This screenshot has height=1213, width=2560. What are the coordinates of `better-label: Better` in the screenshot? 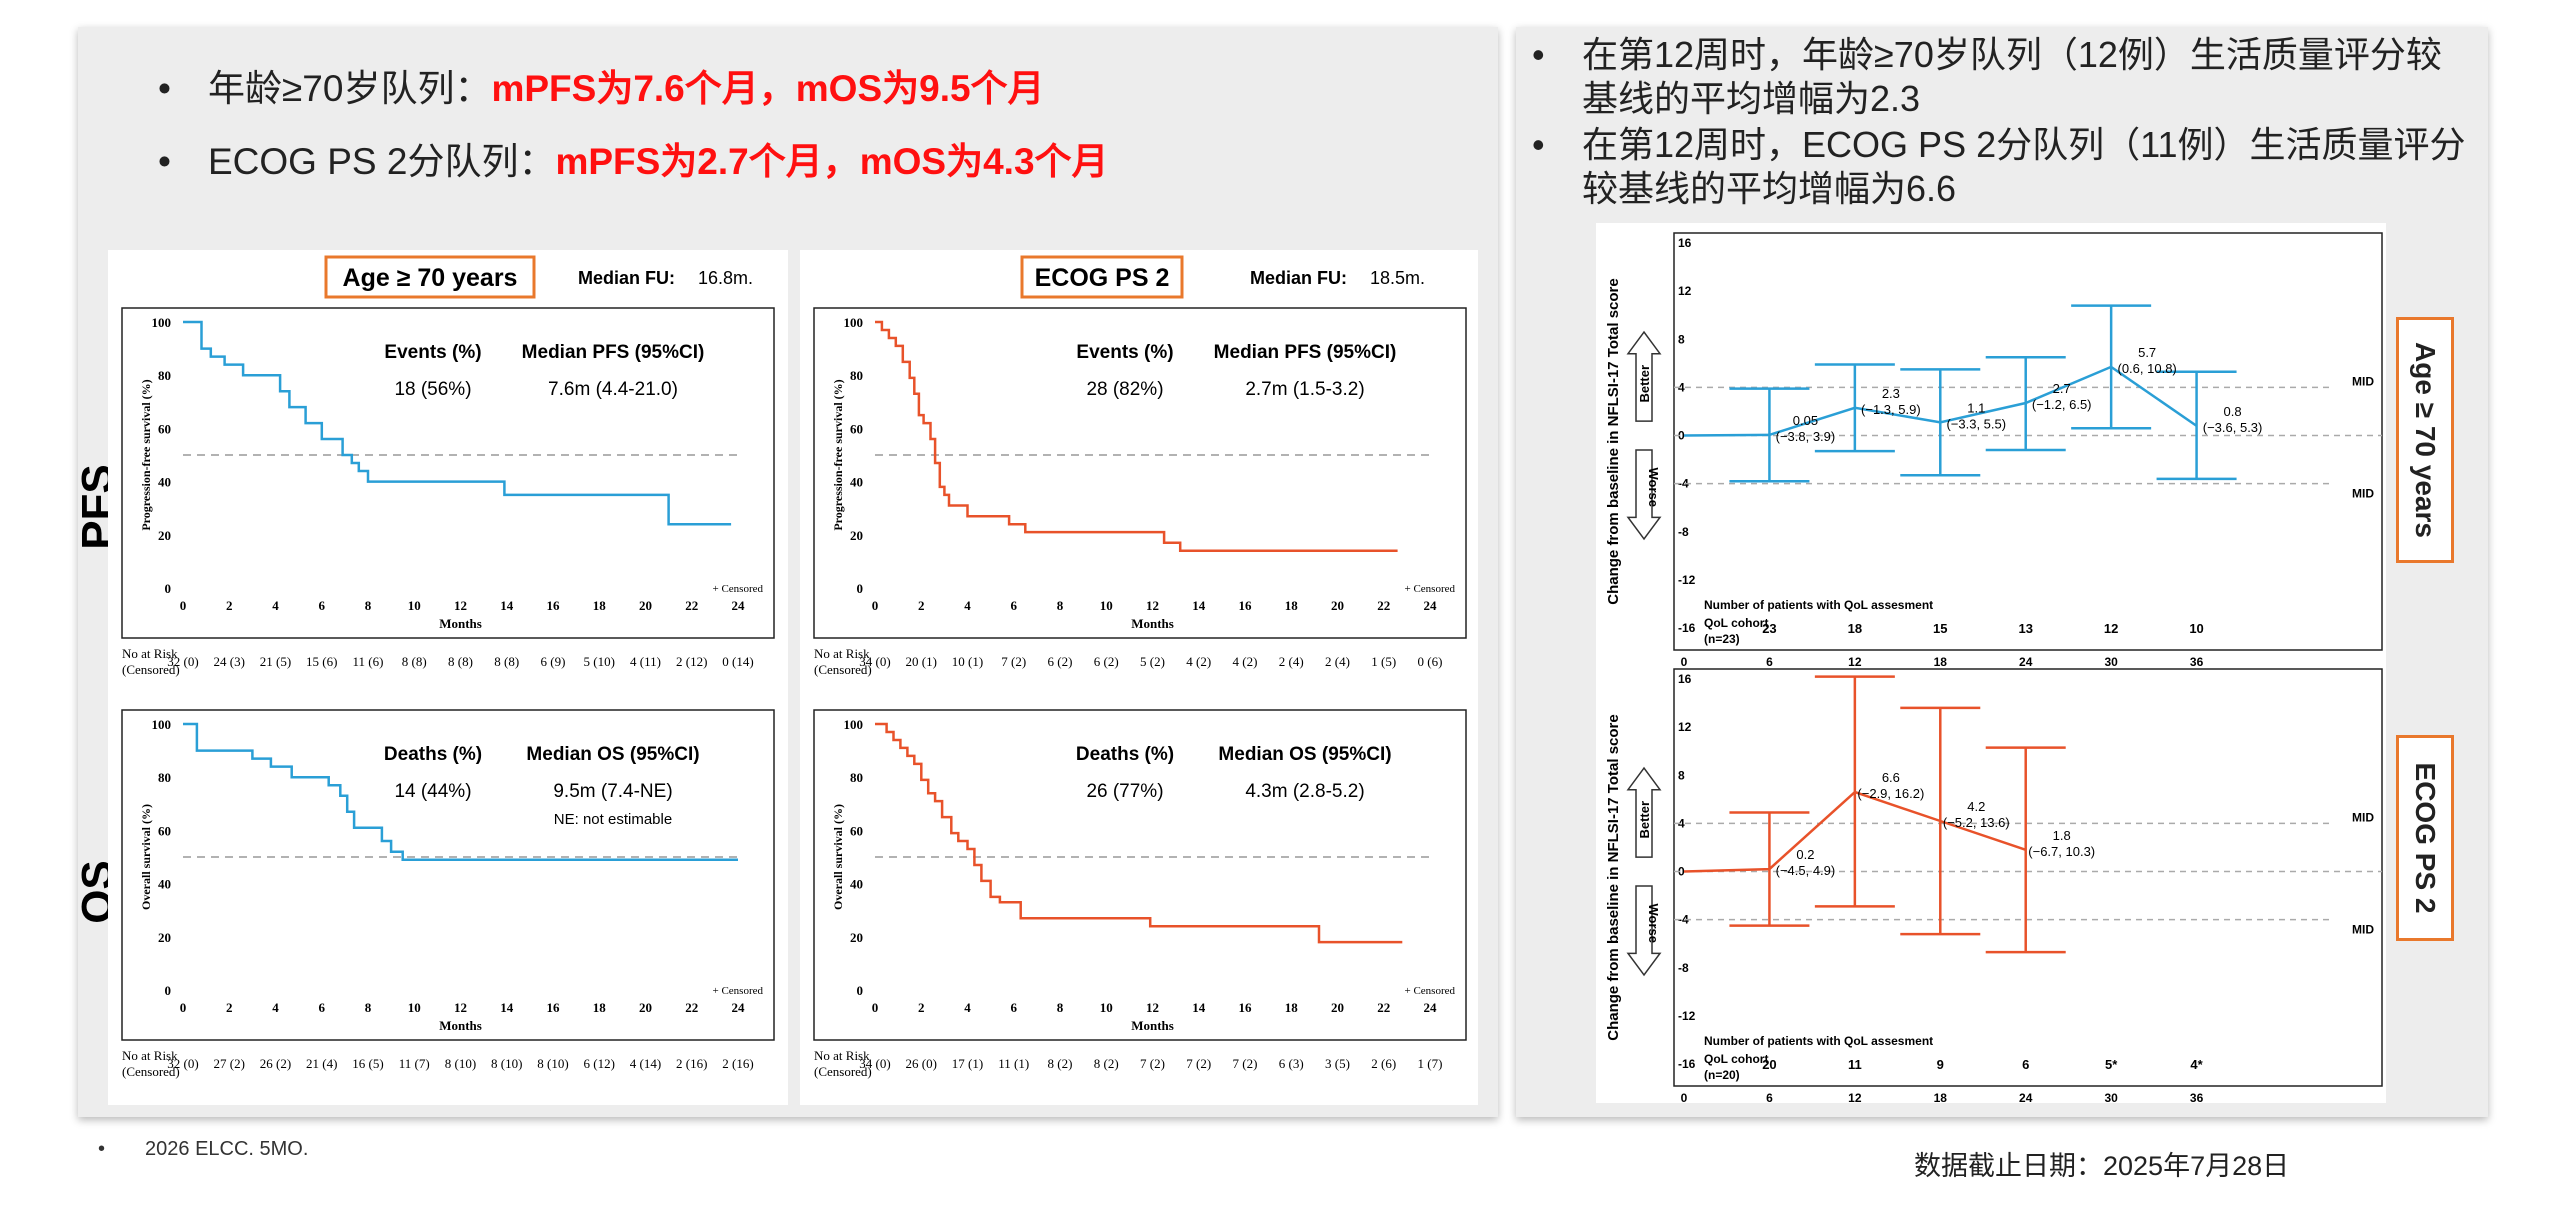 It's located at (1644, 384).